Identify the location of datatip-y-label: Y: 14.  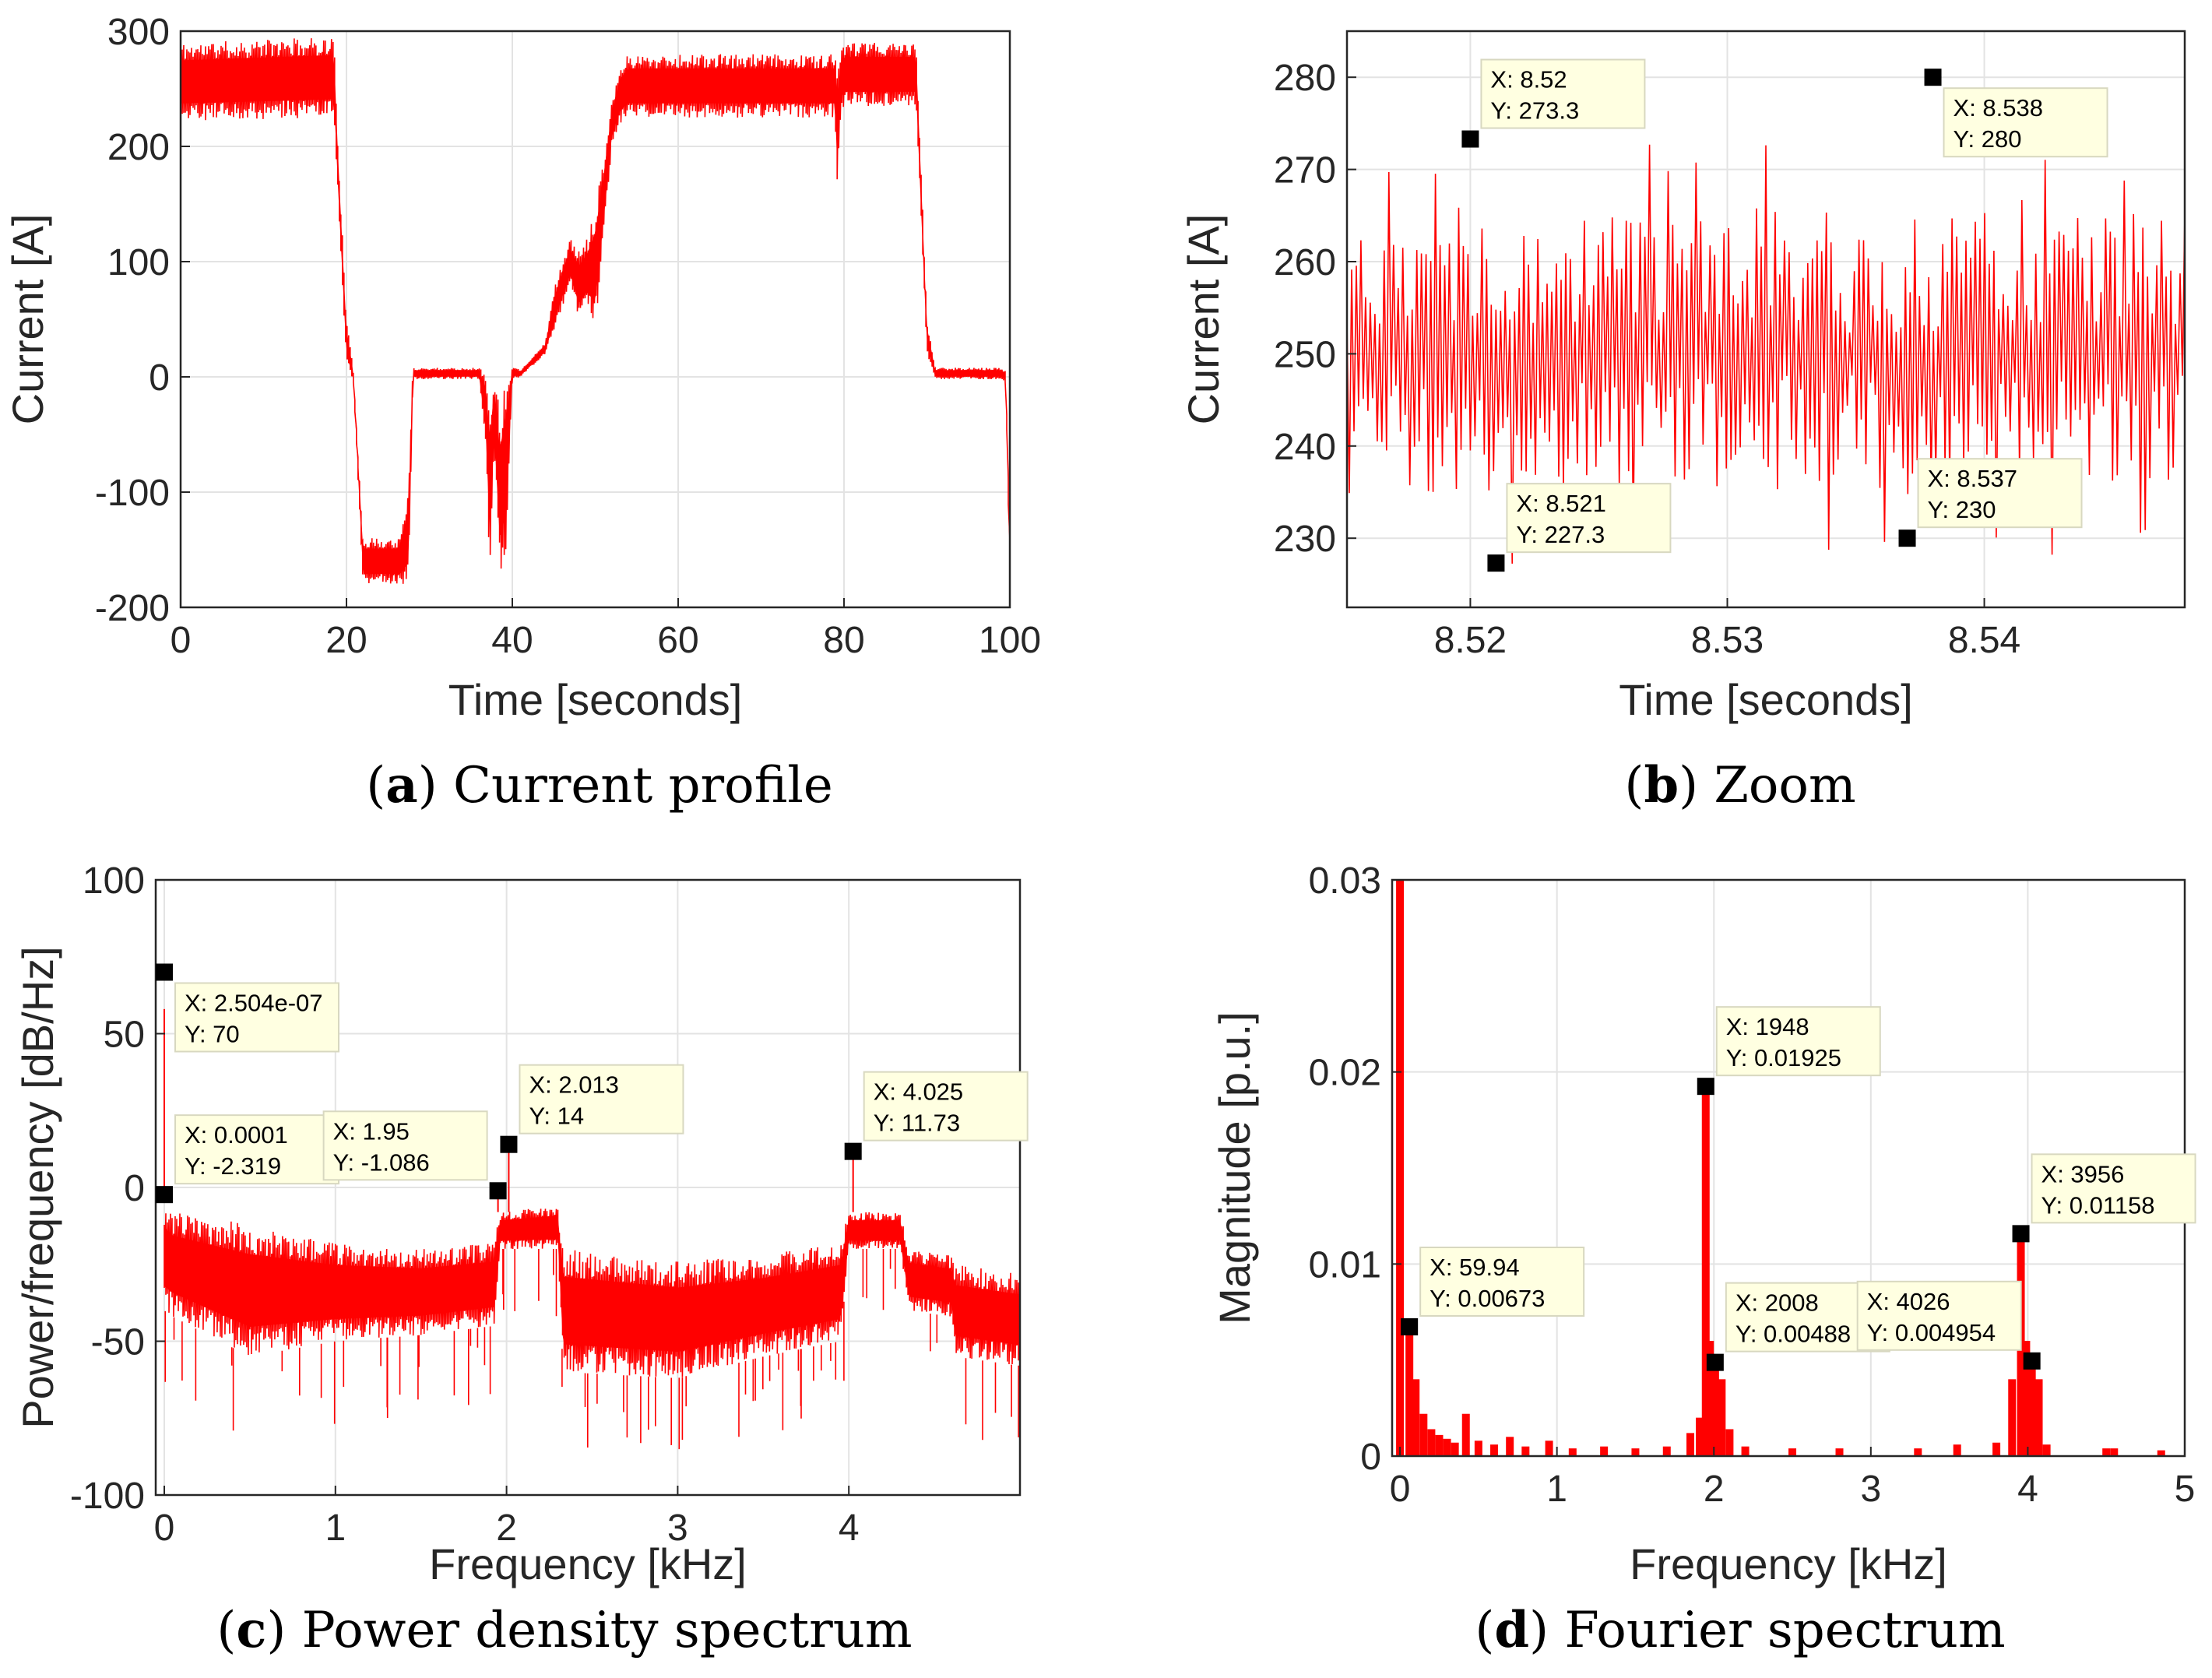
(556, 1116).